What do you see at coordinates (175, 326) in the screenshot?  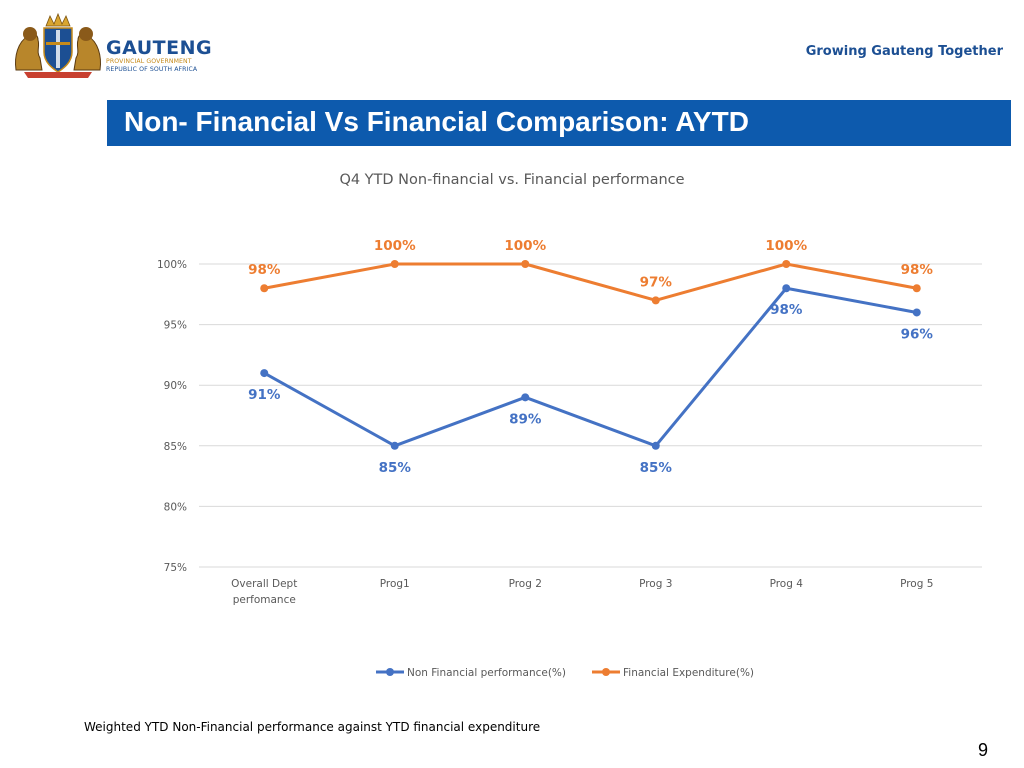 I see `y-tick-label: 95%` at bounding box center [175, 326].